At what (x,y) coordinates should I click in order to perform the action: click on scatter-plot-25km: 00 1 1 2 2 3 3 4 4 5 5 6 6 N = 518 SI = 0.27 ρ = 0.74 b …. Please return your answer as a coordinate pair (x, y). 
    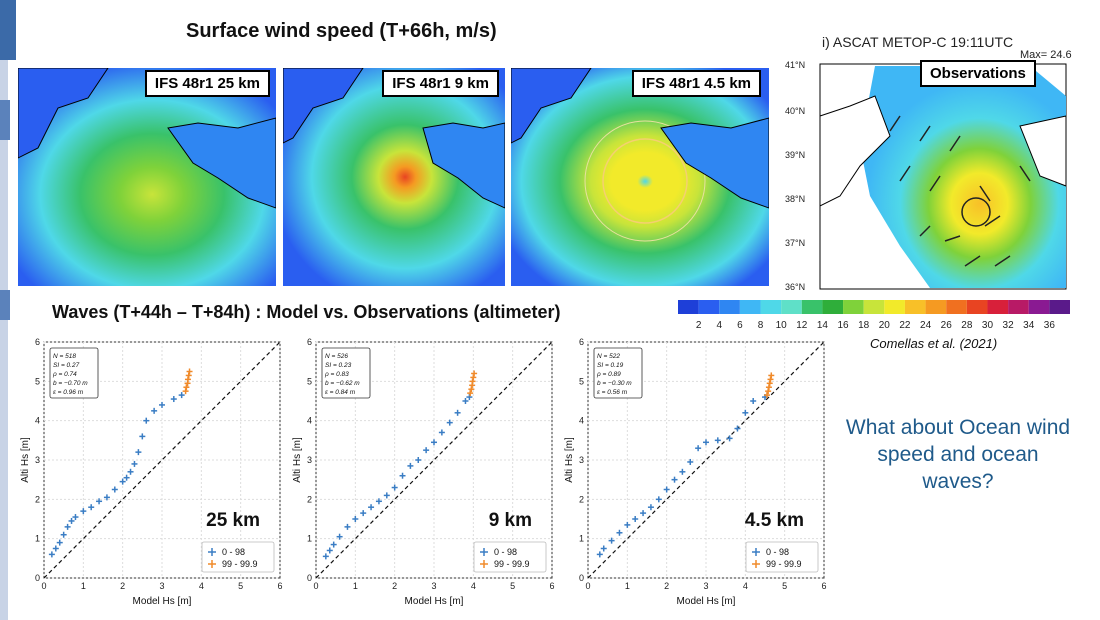
    Looking at the image, I should click on (151, 472).